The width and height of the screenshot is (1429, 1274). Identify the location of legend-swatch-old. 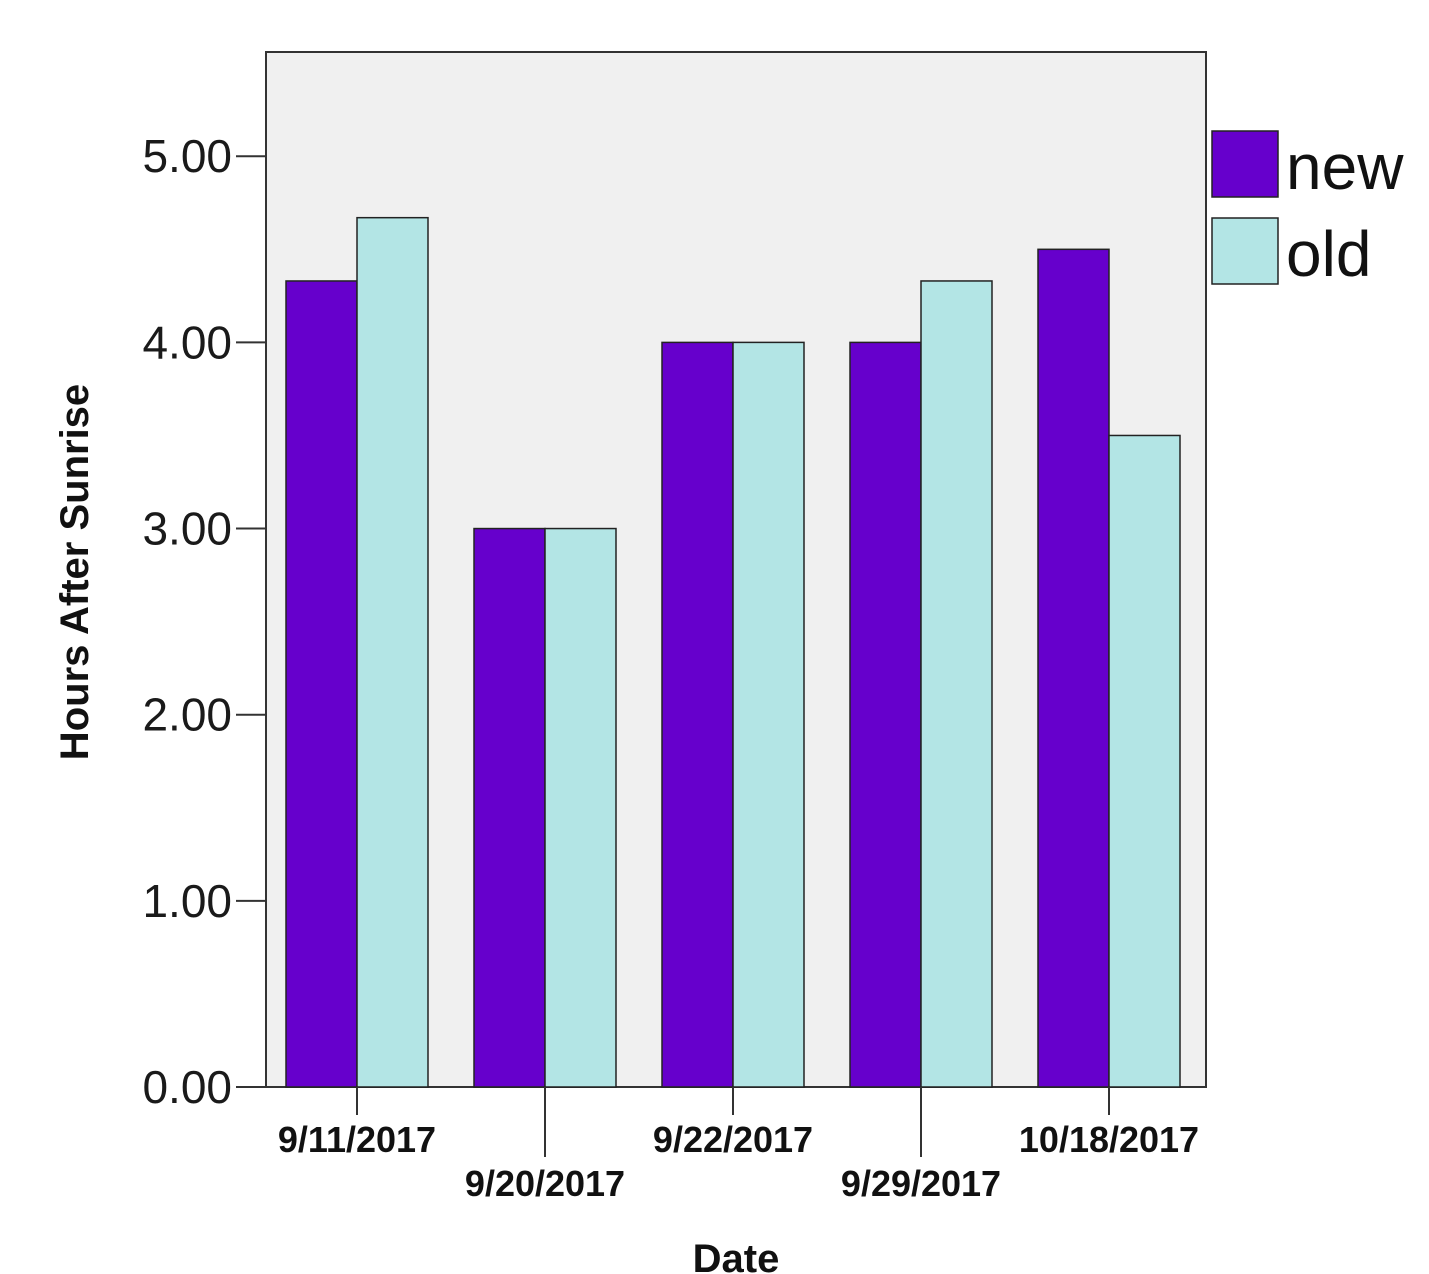
(1245, 251).